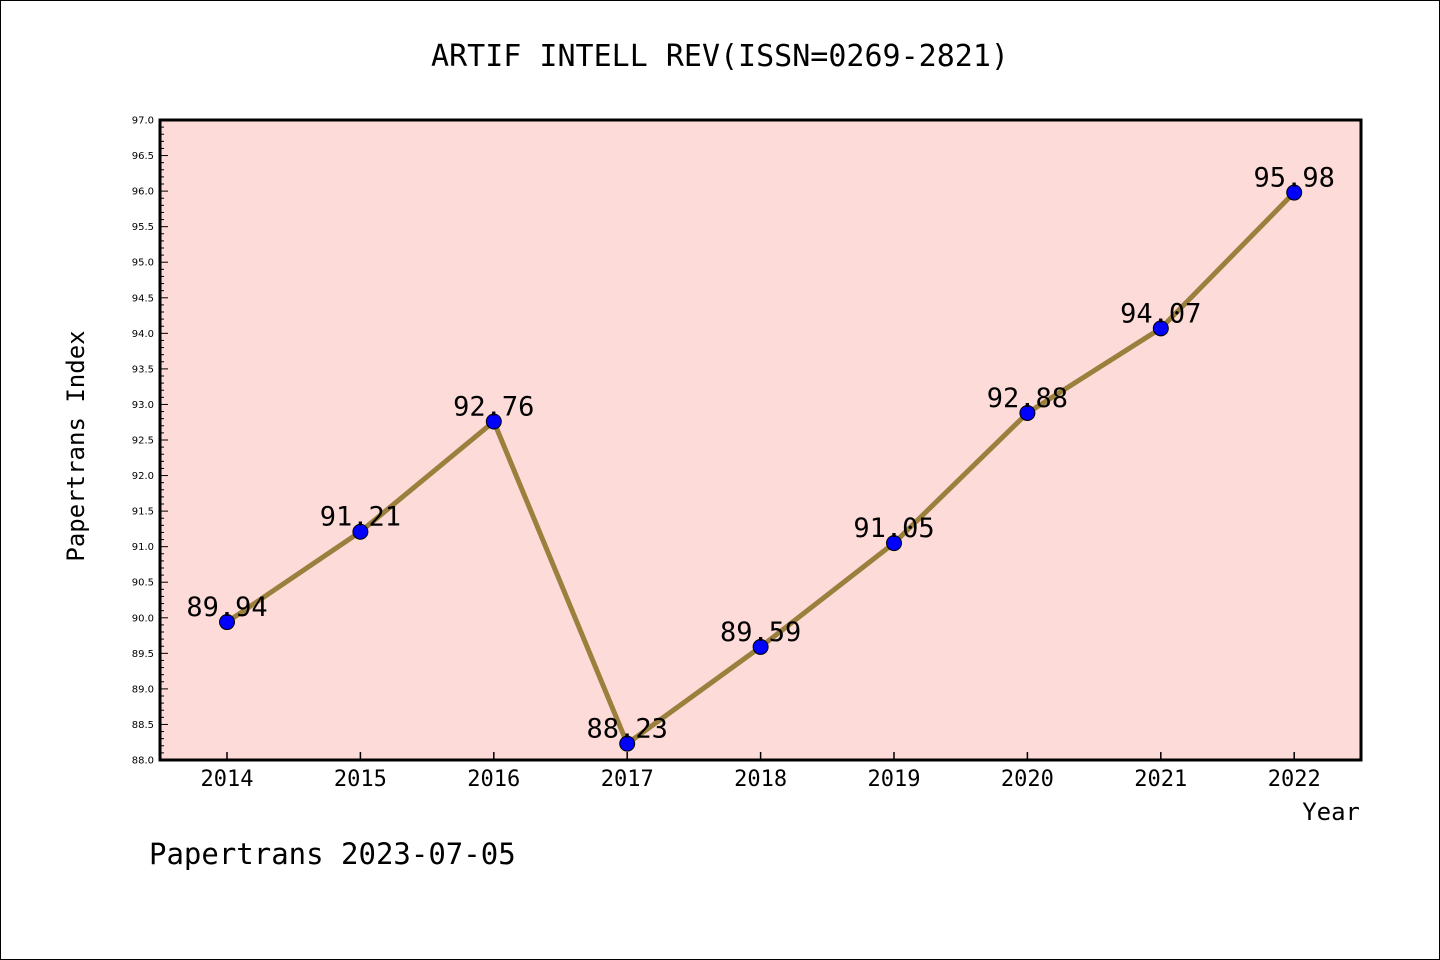 This screenshot has width=1440, height=960. I want to click on x-axis-label: Year, so click(1331, 812).